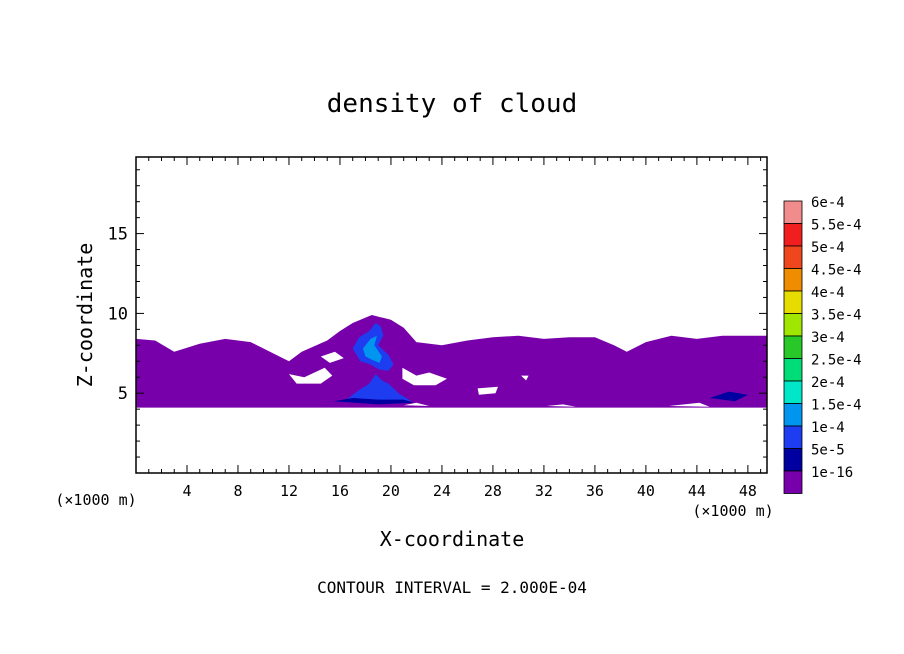 The width and height of the screenshot is (904, 654). Describe the element at coordinates (828, 248) in the screenshot. I see `colorbar-label: 5e-4` at that location.